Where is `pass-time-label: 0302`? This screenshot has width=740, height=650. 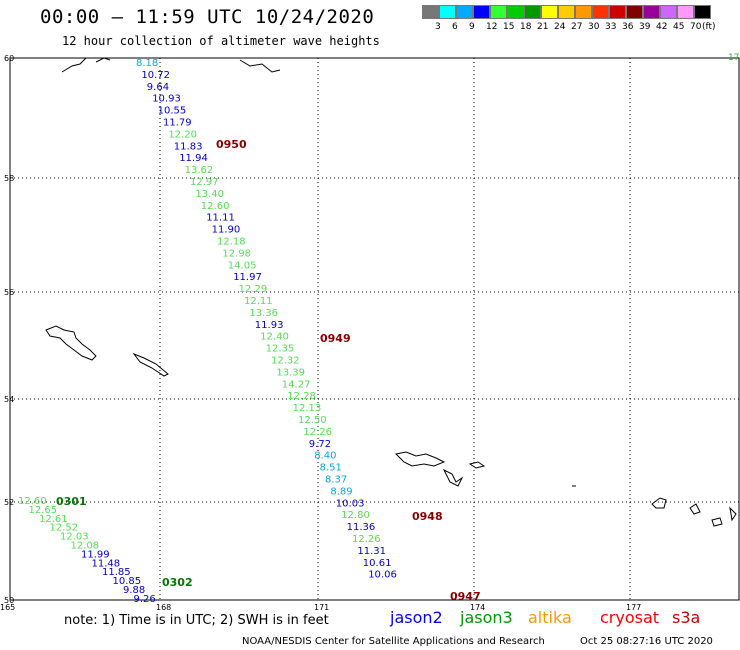 pass-time-label: 0302 is located at coordinates (177, 582).